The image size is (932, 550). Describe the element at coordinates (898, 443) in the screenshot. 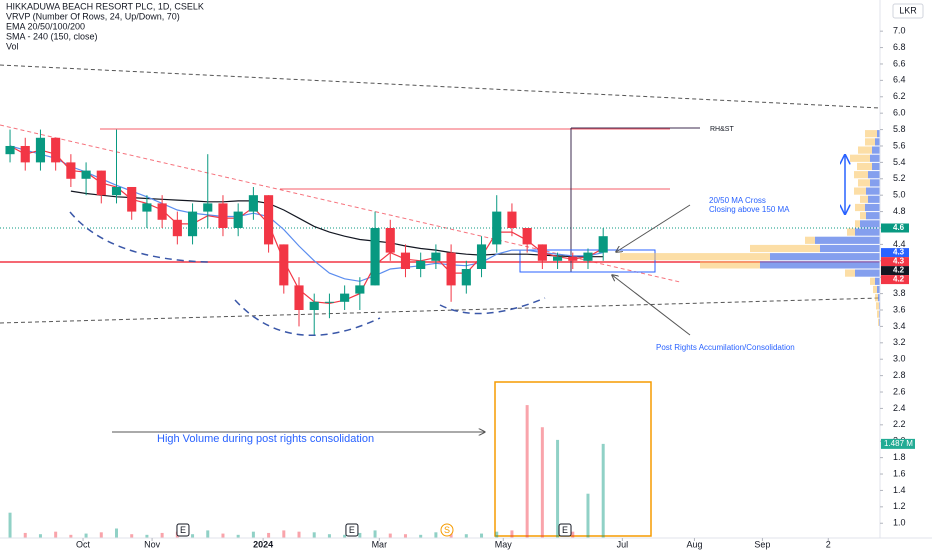

I see `volume-badge` at that location.